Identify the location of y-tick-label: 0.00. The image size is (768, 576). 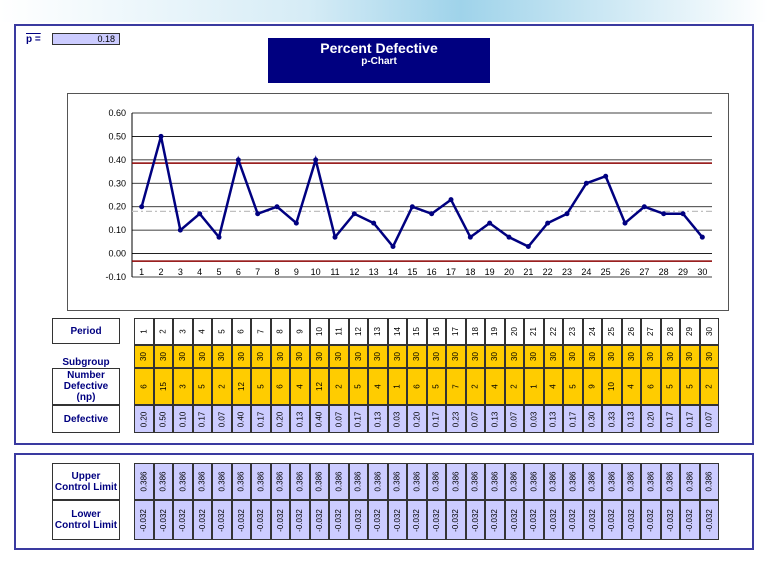
(117, 254).